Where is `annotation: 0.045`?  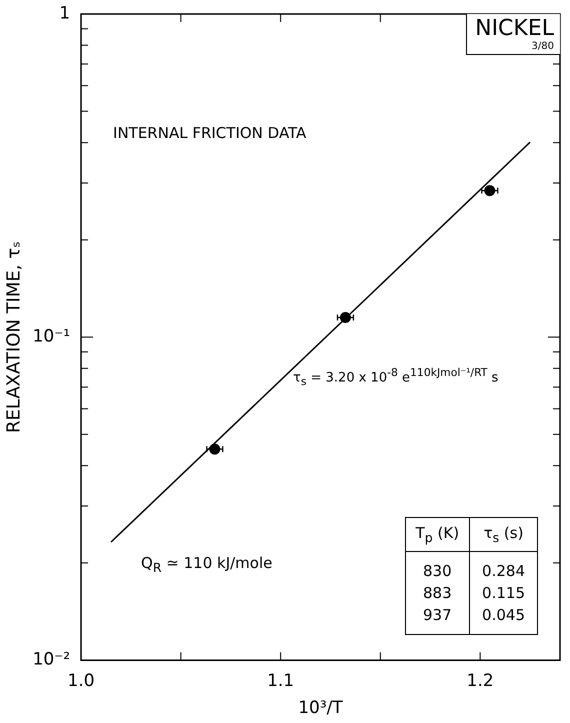
annotation: 0.045 is located at coordinates (504, 619).